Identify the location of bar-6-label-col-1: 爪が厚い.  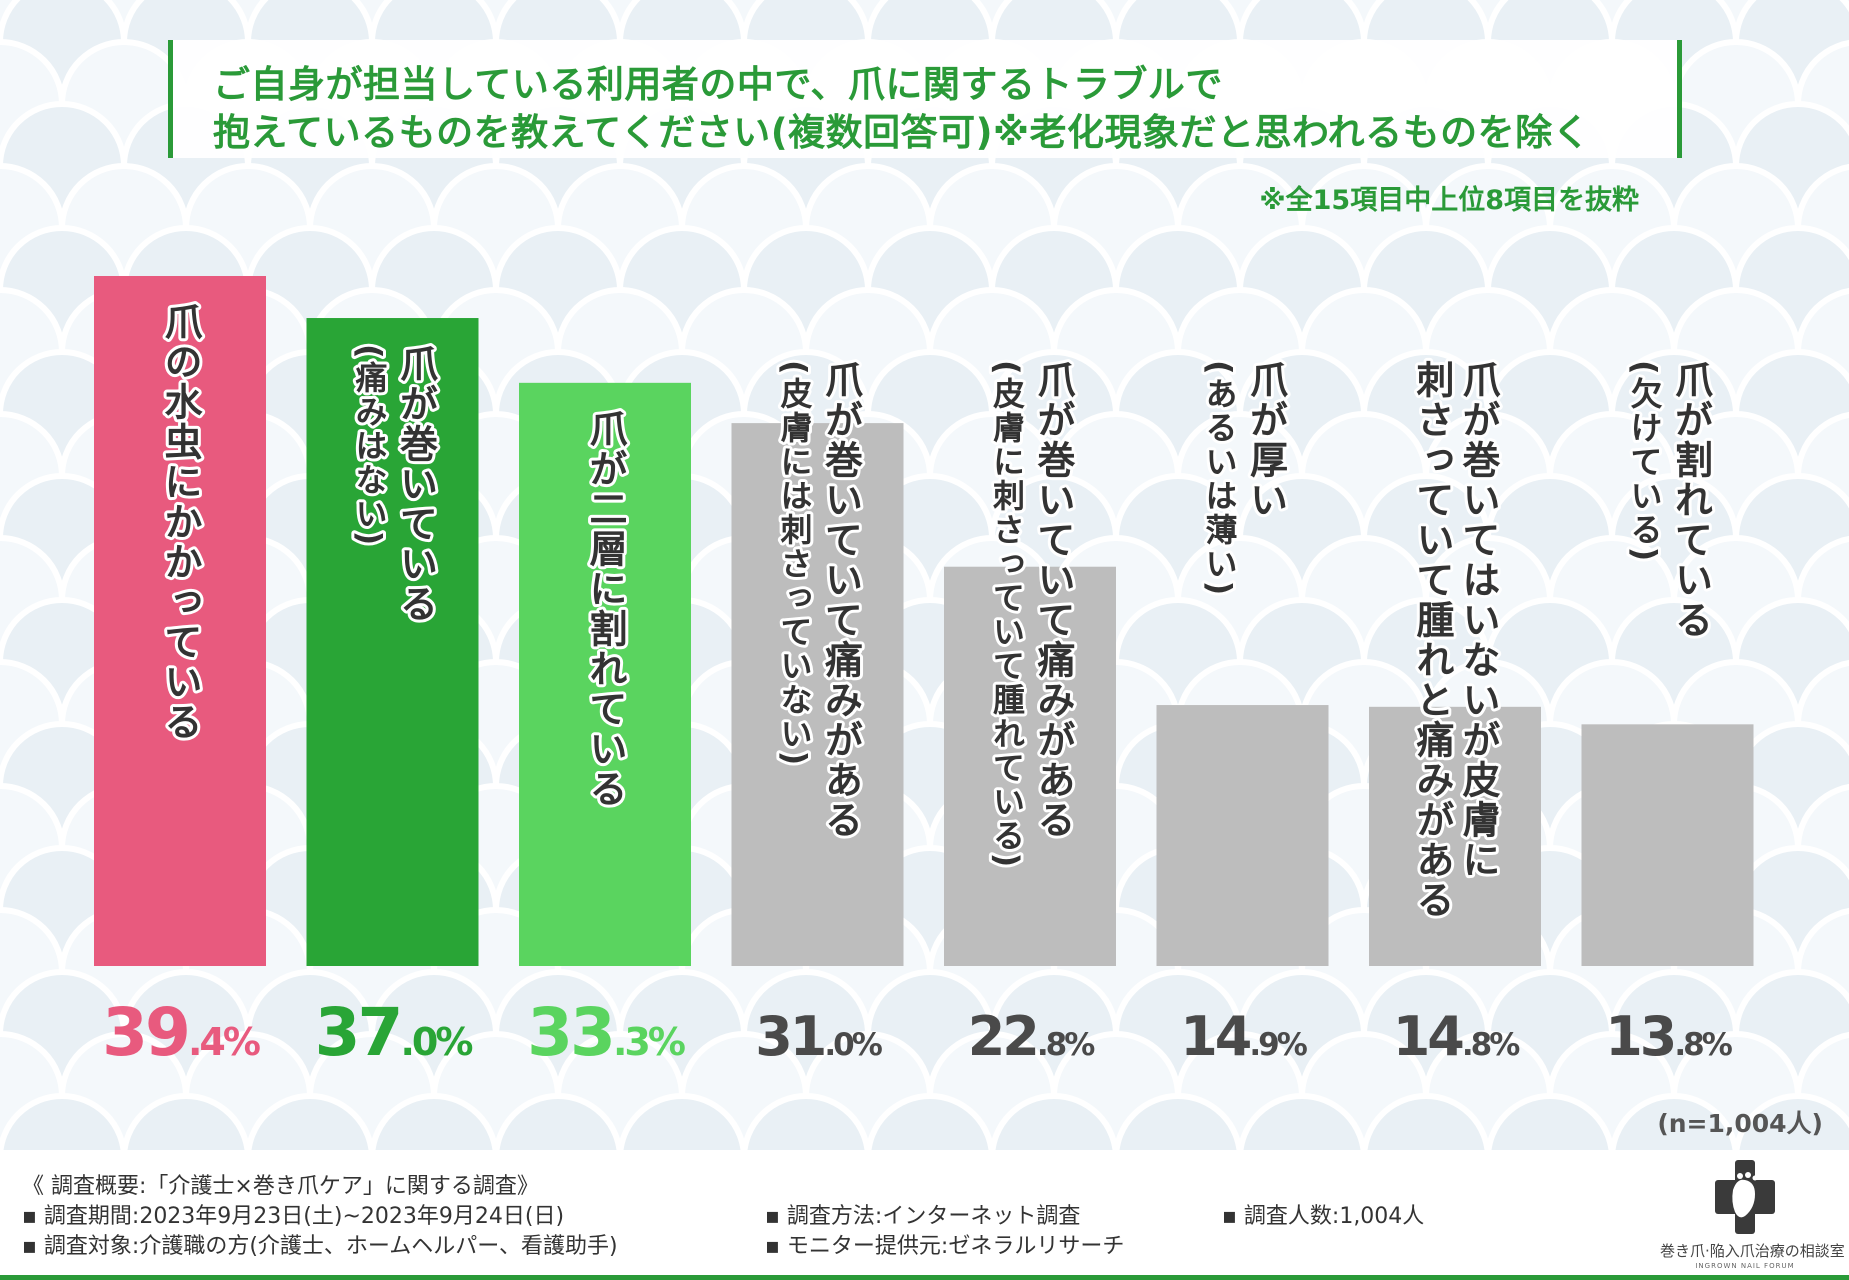
(1266, 440).